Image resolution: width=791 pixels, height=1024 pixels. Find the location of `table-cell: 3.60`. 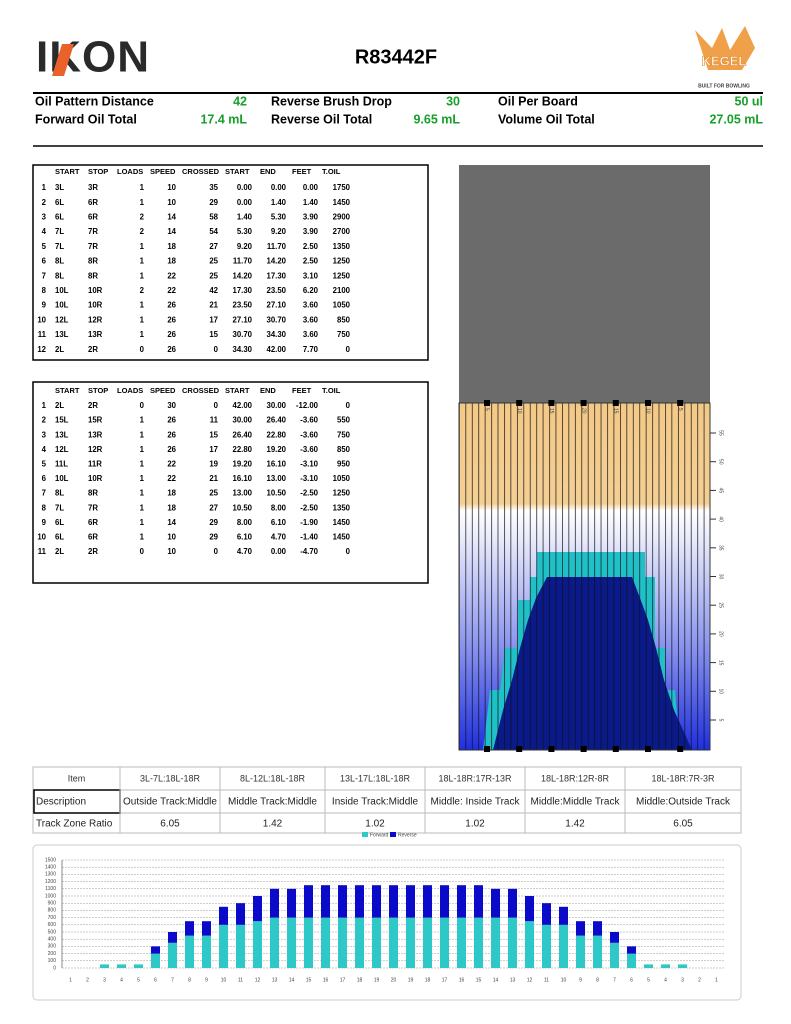

table-cell: 3.60 is located at coordinates (311, 319).